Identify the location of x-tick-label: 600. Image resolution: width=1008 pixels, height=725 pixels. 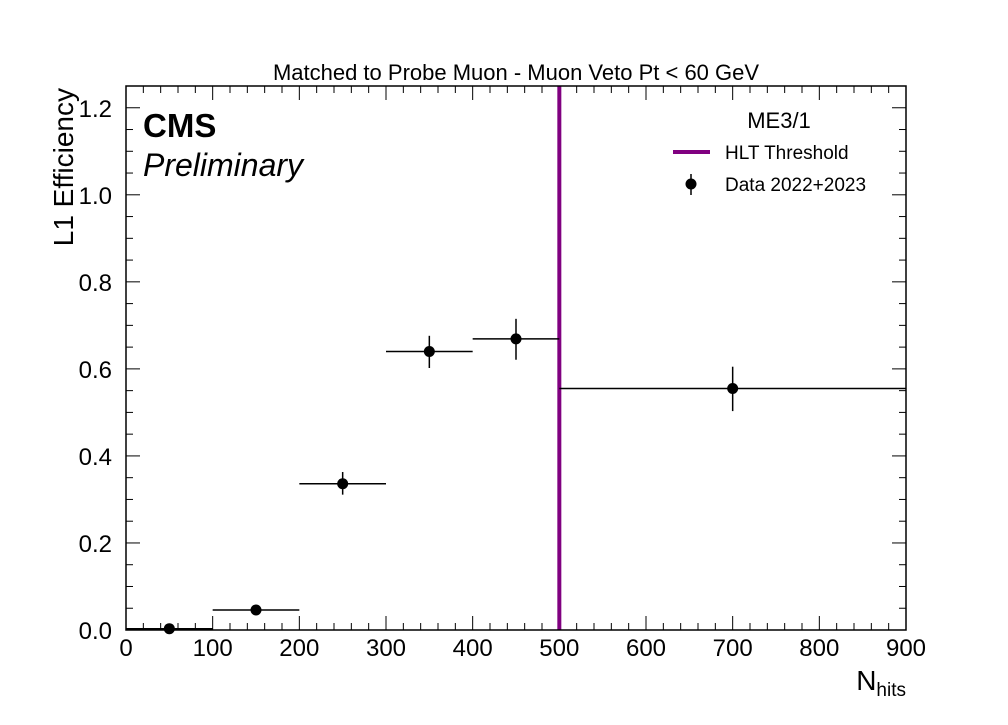
(646, 648).